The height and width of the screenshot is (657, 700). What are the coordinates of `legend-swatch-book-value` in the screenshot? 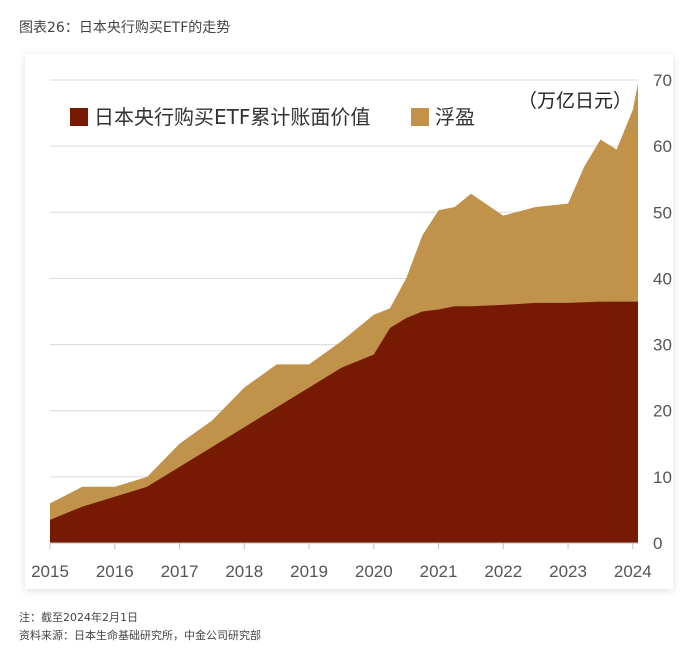 It's located at (79, 117).